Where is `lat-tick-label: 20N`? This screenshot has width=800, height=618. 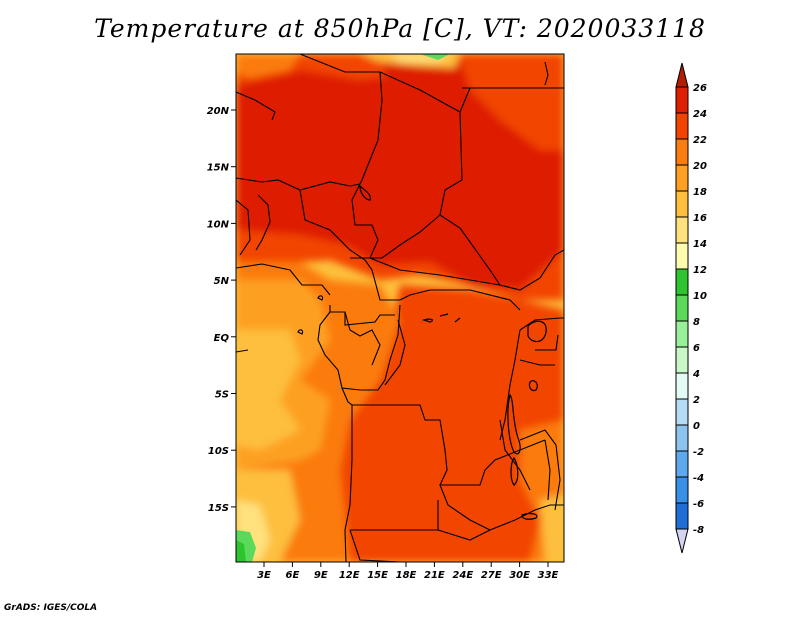
lat-tick-label: 20N is located at coordinates (218, 111).